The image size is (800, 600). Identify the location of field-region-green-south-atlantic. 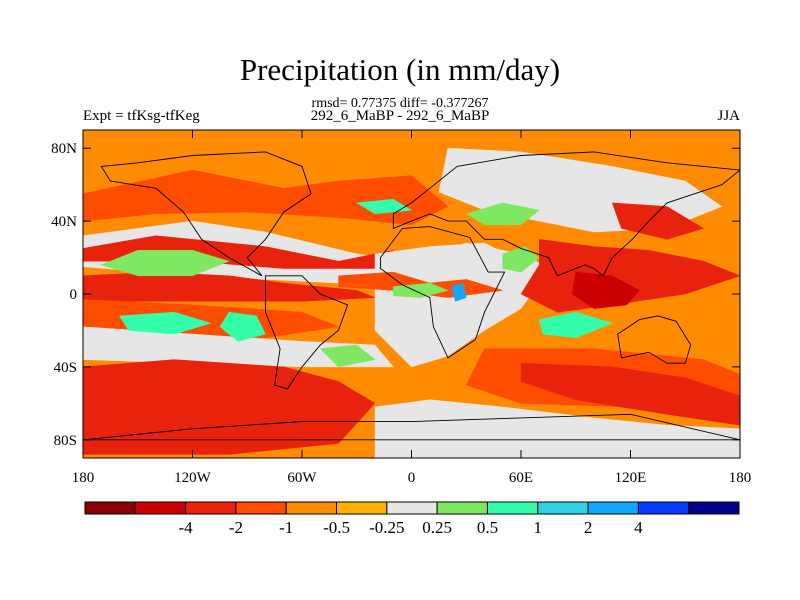
(347, 356).